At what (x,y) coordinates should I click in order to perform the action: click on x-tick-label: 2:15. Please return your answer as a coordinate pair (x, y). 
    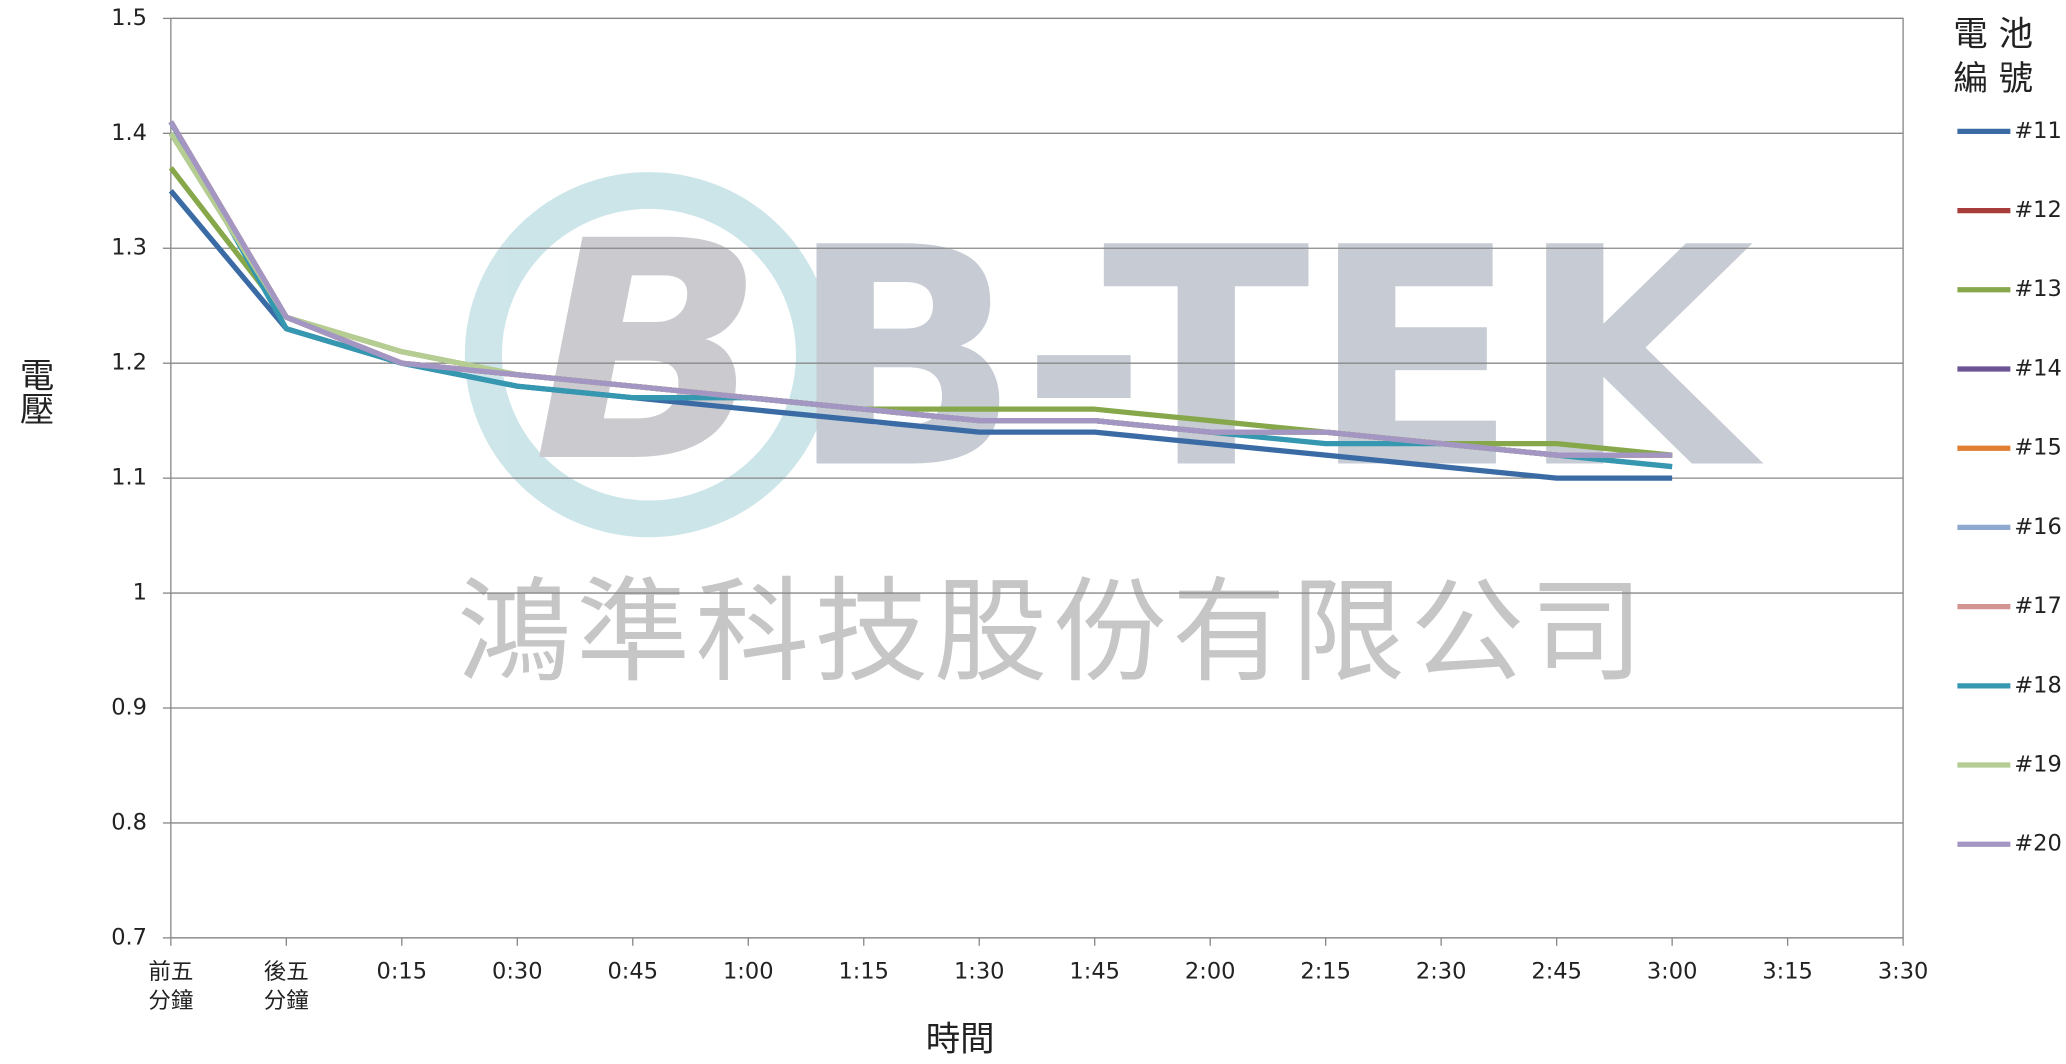
    Looking at the image, I should click on (1325, 972).